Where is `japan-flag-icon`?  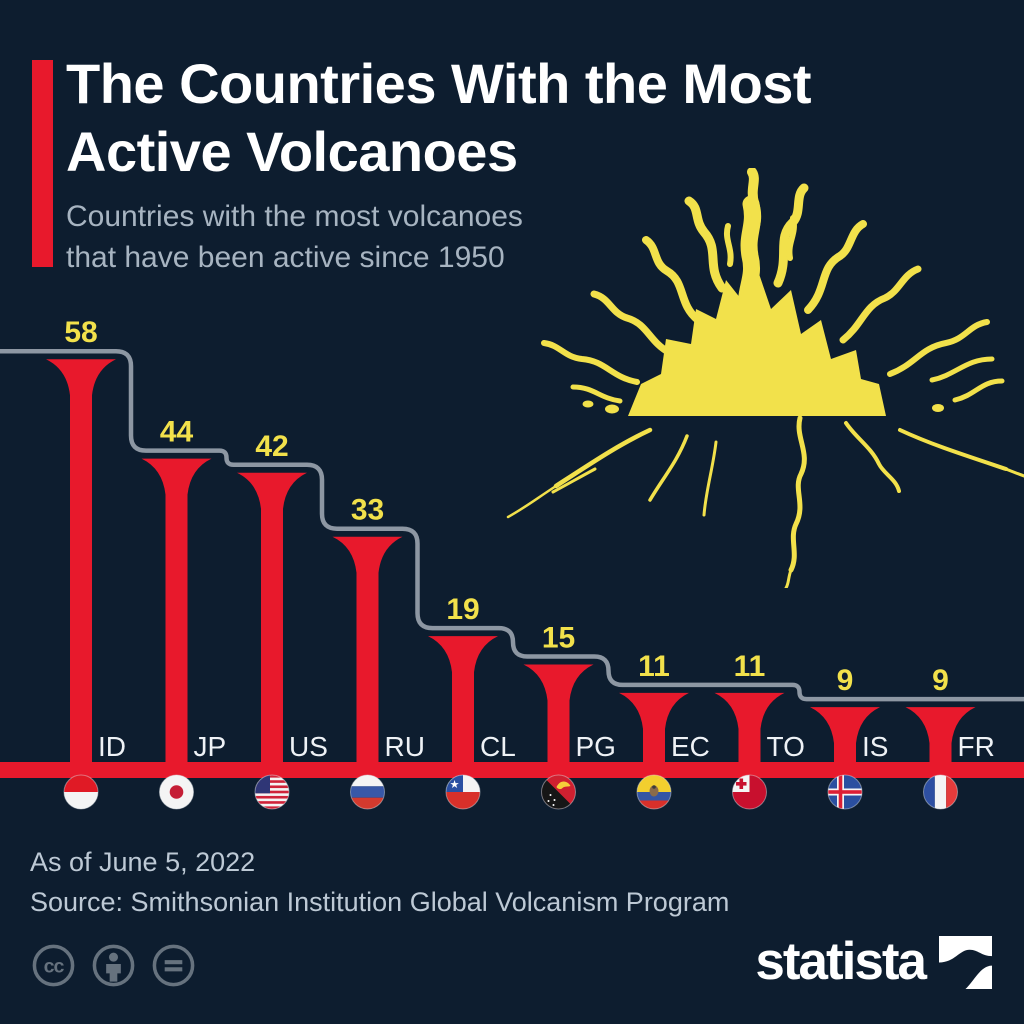
japan-flag-icon is located at coordinates (176, 792).